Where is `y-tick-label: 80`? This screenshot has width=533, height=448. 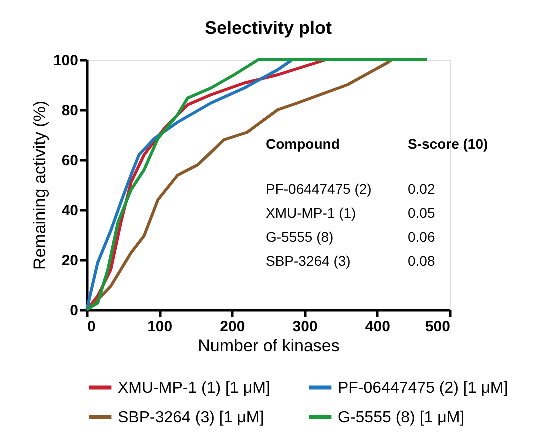 y-tick-label: 80 is located at coordinates (70, 111).